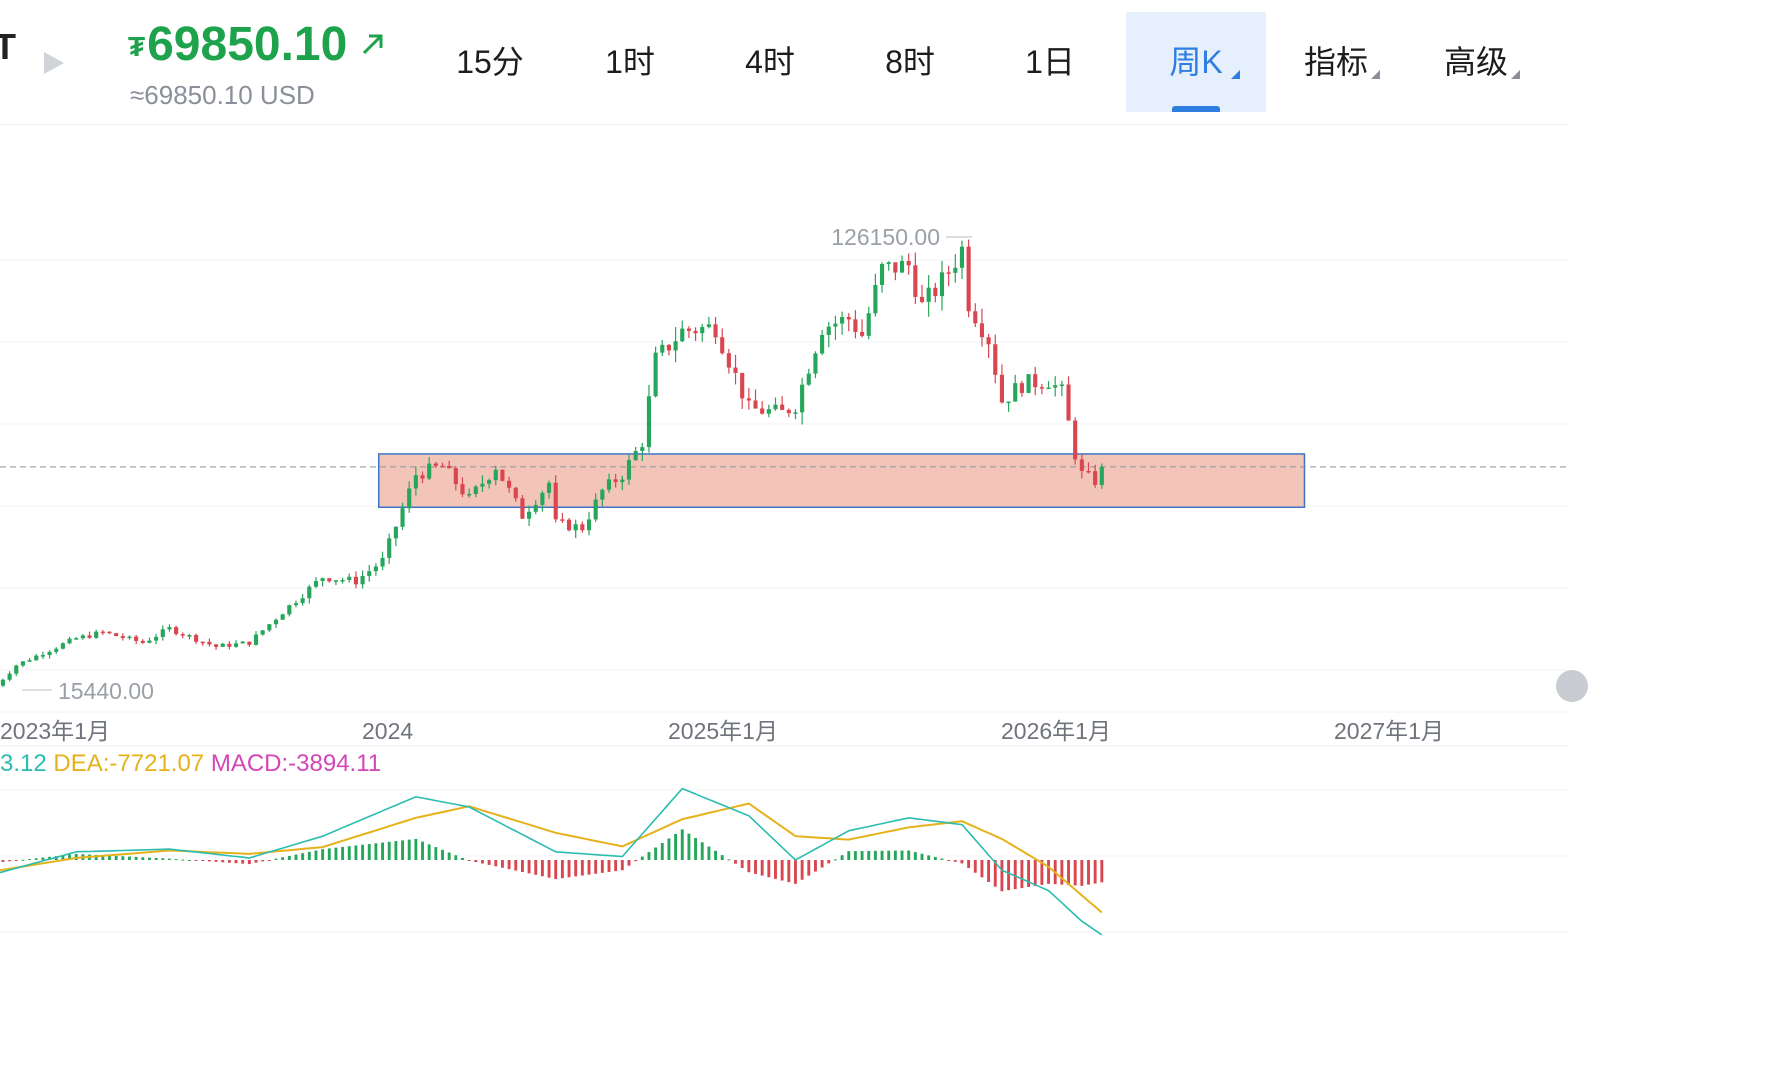  Describe the element at coordinates (910, 62) in the screenshot. I see `tab-8h: 8时` at that location.